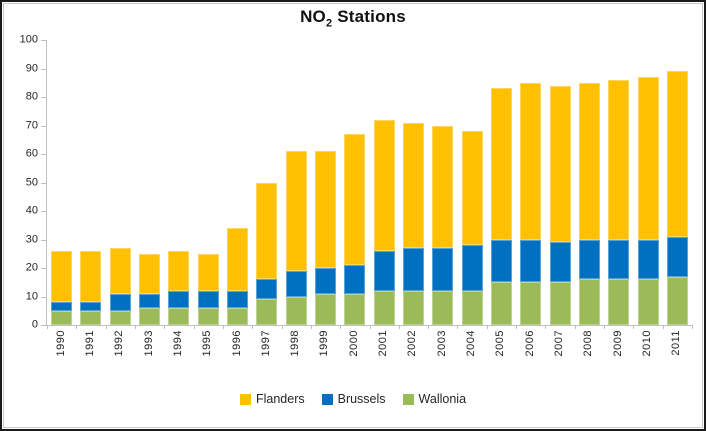 The image size is (706, 431). I want to click on chart-title-rest: Stations, so click(369, 16).